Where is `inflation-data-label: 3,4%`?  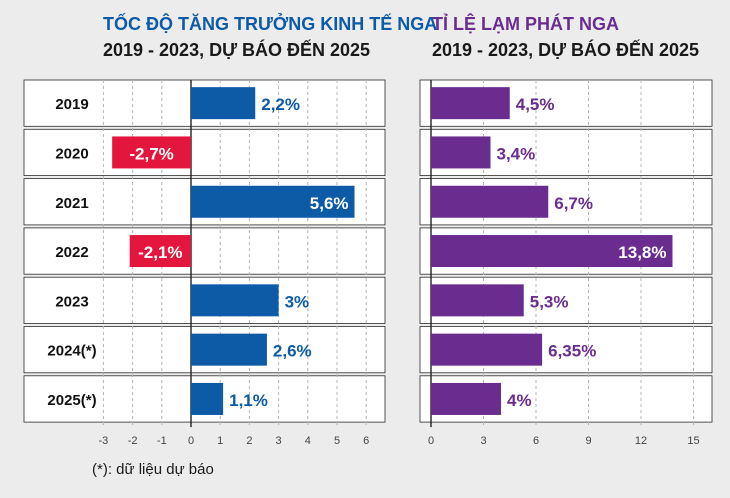
inflation-data-label: 3,4% is located at coordinates (516, 153).